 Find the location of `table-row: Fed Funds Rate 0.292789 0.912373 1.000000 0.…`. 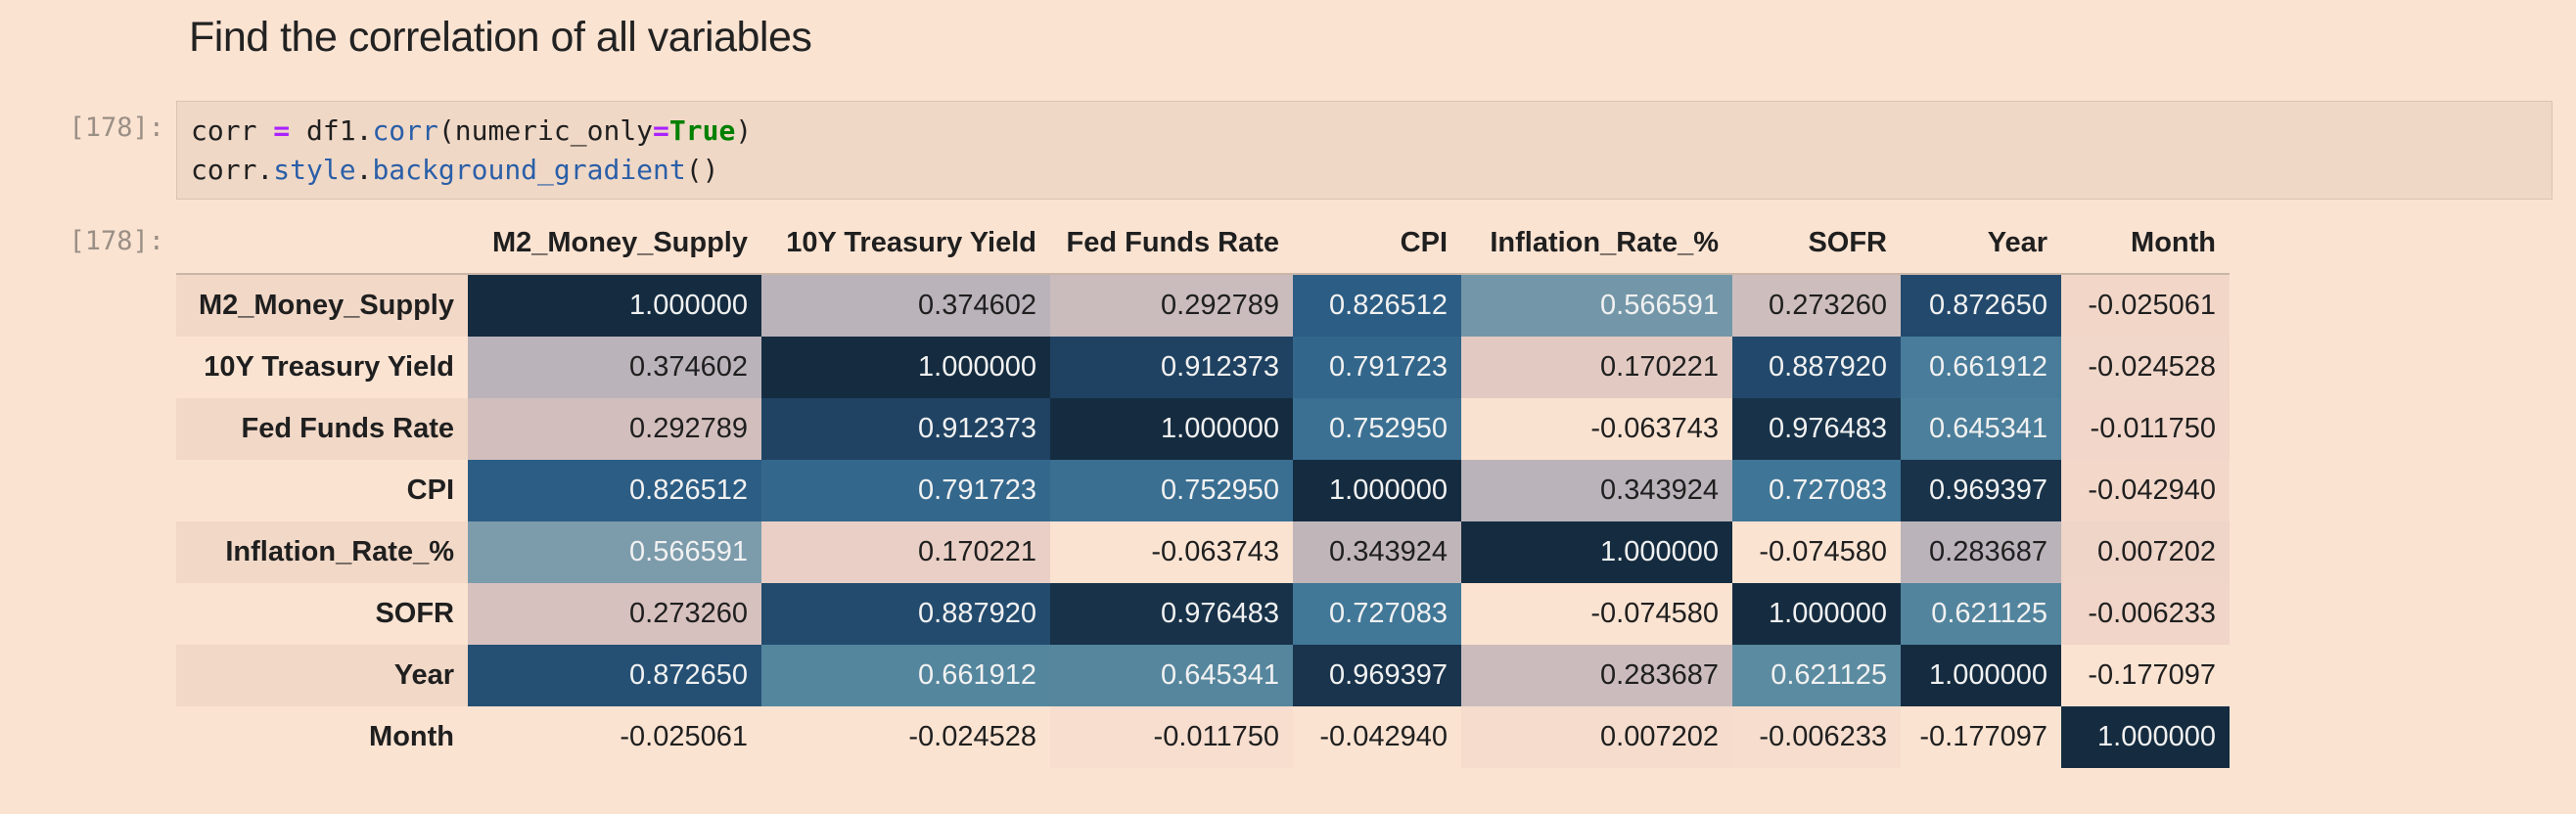

table-row: Fed Funds Rate 0.292789 0.912373 1.000000 0.… is located at coordinates (1203, 429).